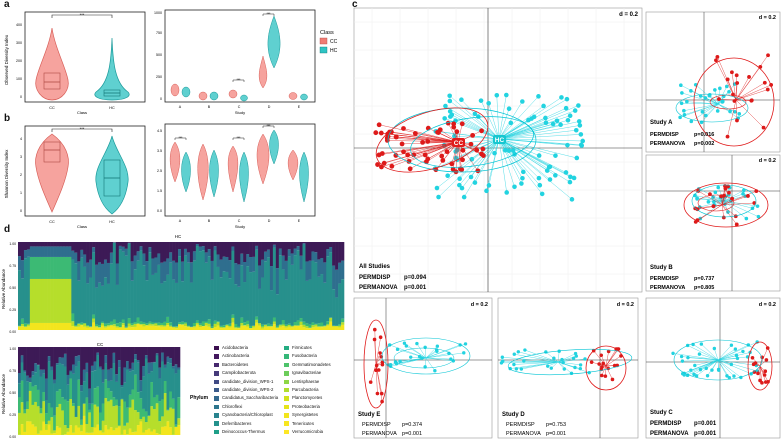 The height and width of the screenshot is (445, 784). Describe the element at coordinates (214, 173) in the screenshot. I see `violin-b-hc` at that location.